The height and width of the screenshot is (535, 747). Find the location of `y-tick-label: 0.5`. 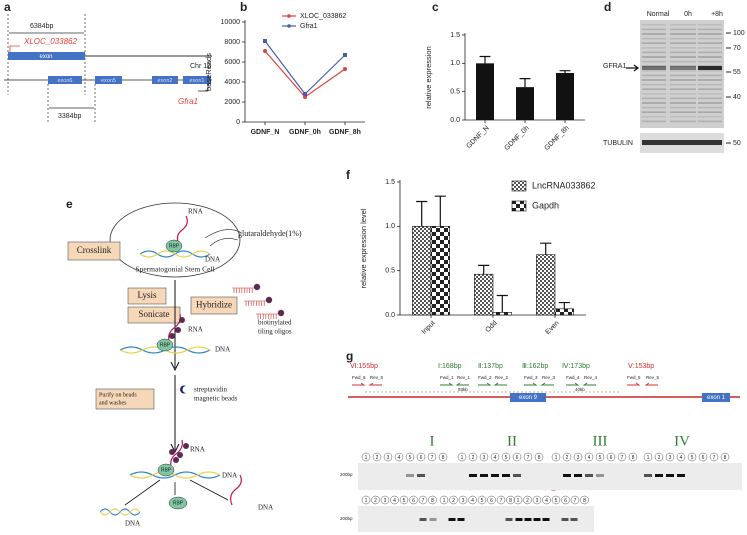

y-tick-label: 0.5 is located at coordinates (390, 271).